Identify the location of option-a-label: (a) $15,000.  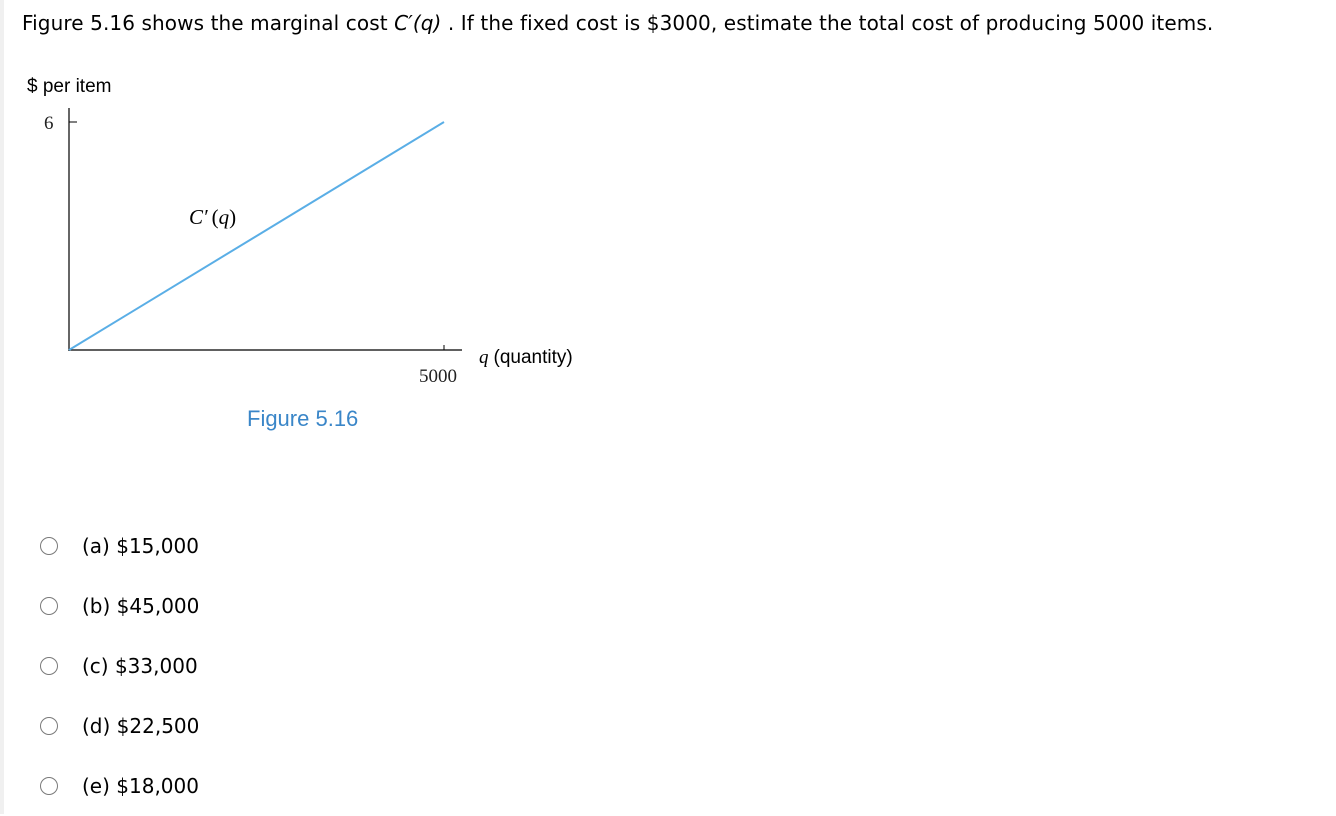
(140, 546).